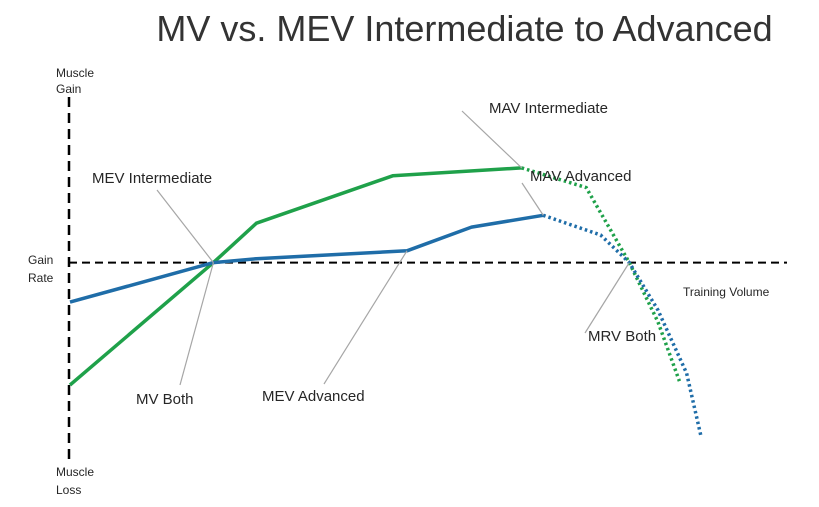 The height and width of the screenshot is (507, 819). What do you see at coordinates (306, 258) in the screenshot?
I see `series-1-solid-line` at bounding box center [306, 258].